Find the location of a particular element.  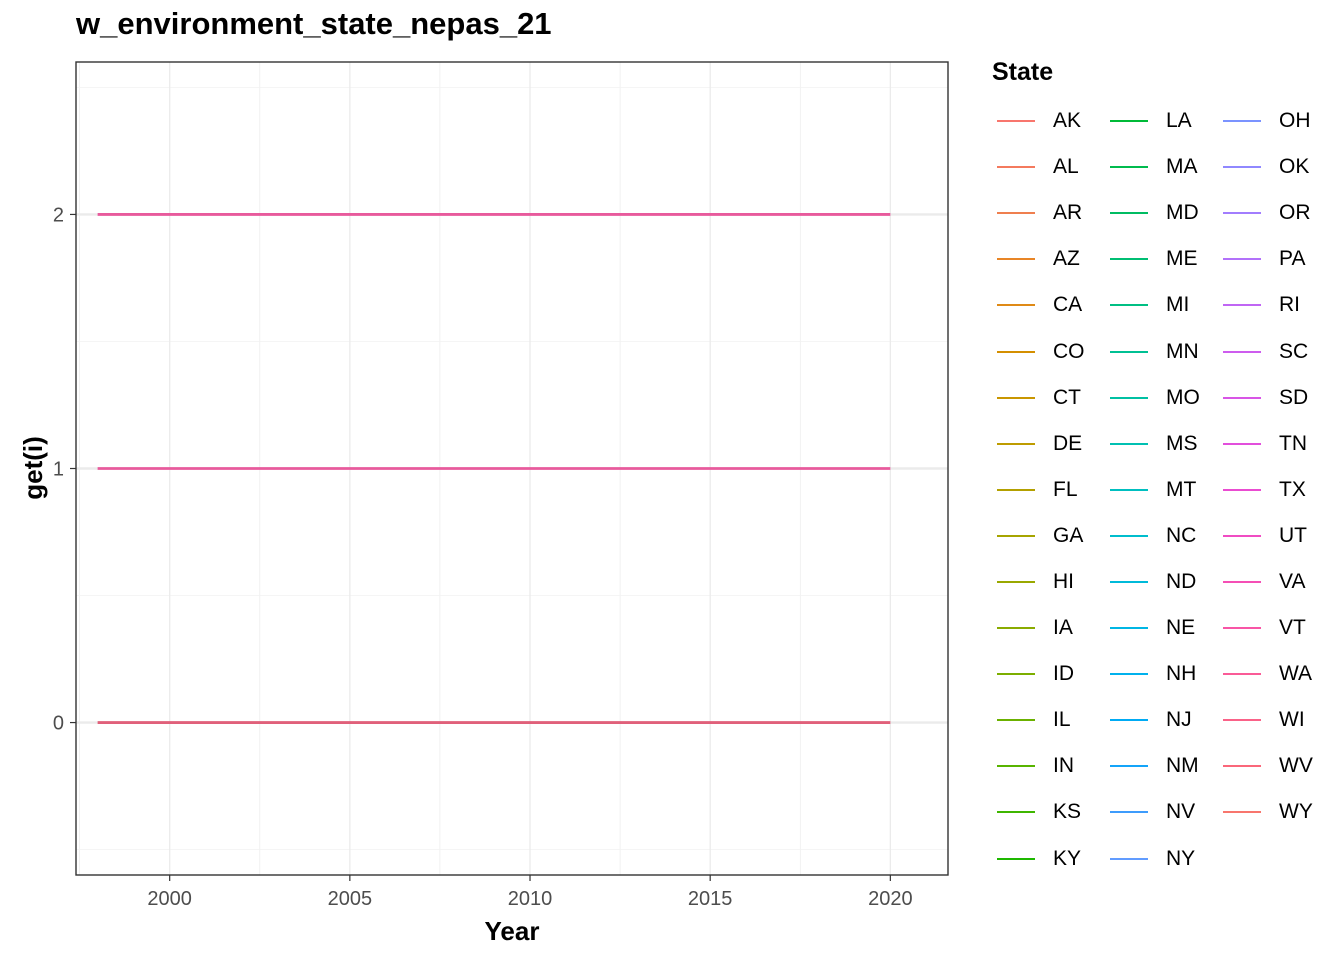

x-tick-label: 2000 is located at coordinates (169, 899).